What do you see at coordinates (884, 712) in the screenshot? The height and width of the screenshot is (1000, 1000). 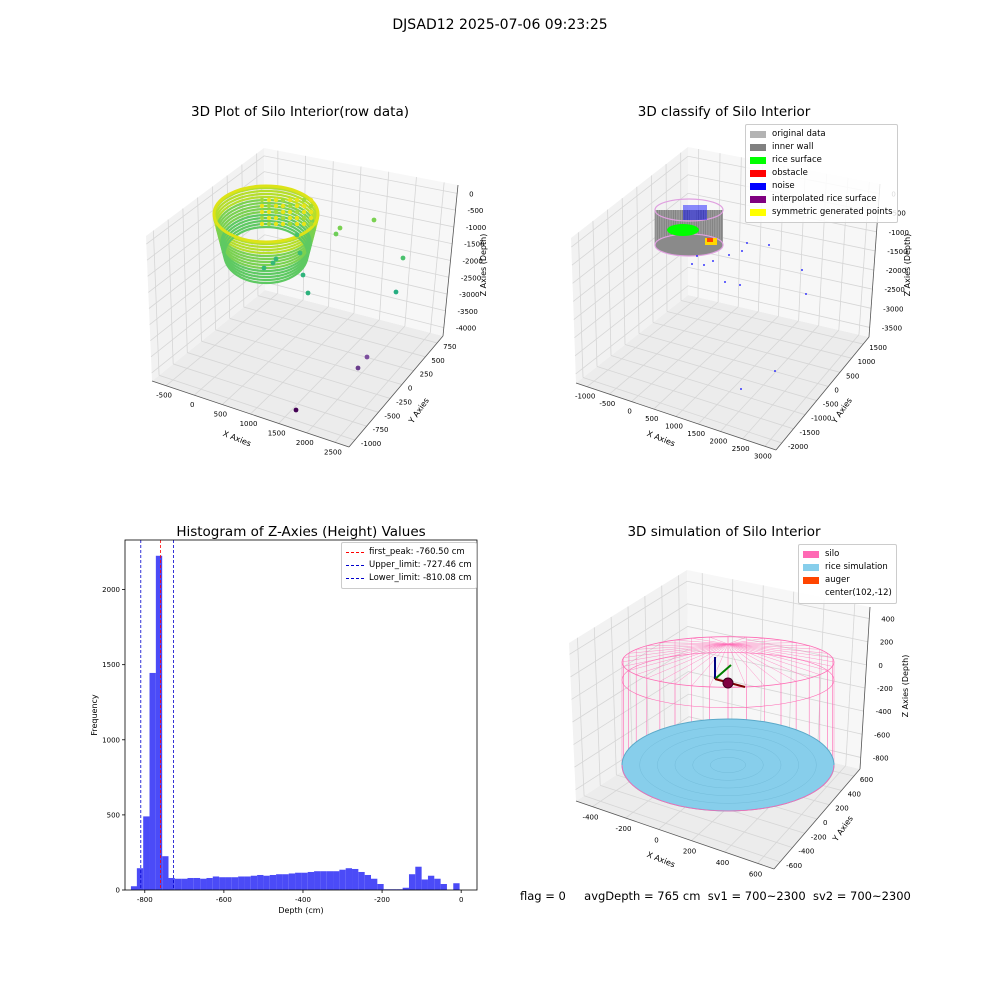 I see `panel4-z-tick-label: -400` at bounding box center [884, 712].